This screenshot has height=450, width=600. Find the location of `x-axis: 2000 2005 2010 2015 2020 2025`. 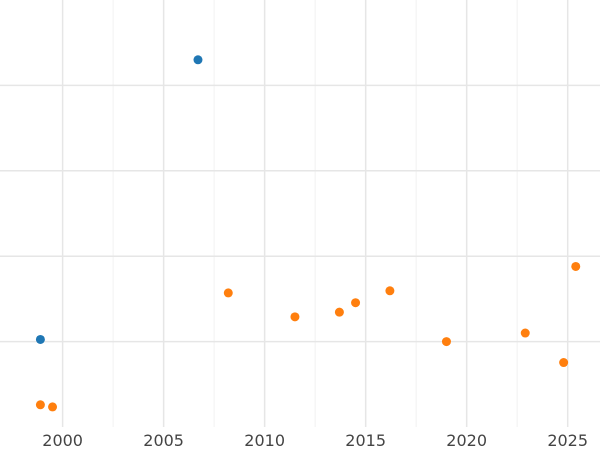

x-axis: 2000 2005 2010 2015 2020 2025 is located at coordinates (315, 440).